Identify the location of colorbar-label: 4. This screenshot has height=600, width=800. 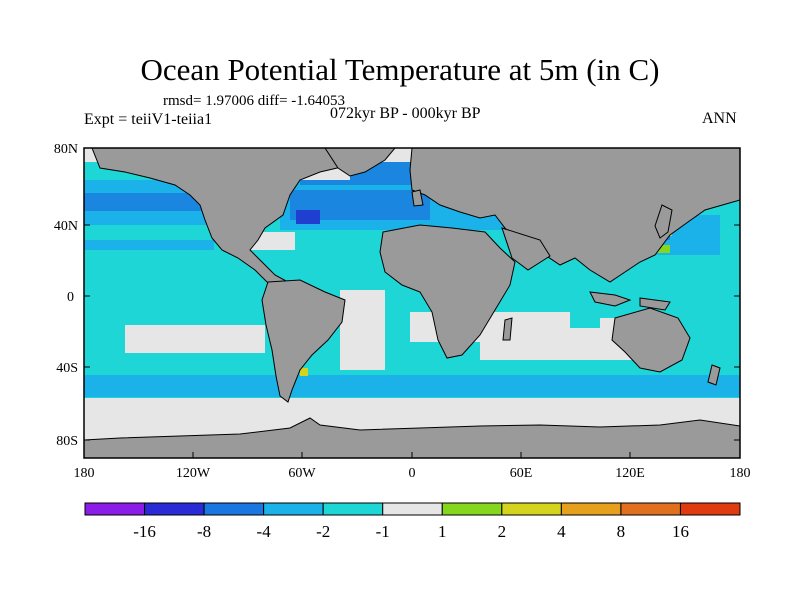
(561, 531).